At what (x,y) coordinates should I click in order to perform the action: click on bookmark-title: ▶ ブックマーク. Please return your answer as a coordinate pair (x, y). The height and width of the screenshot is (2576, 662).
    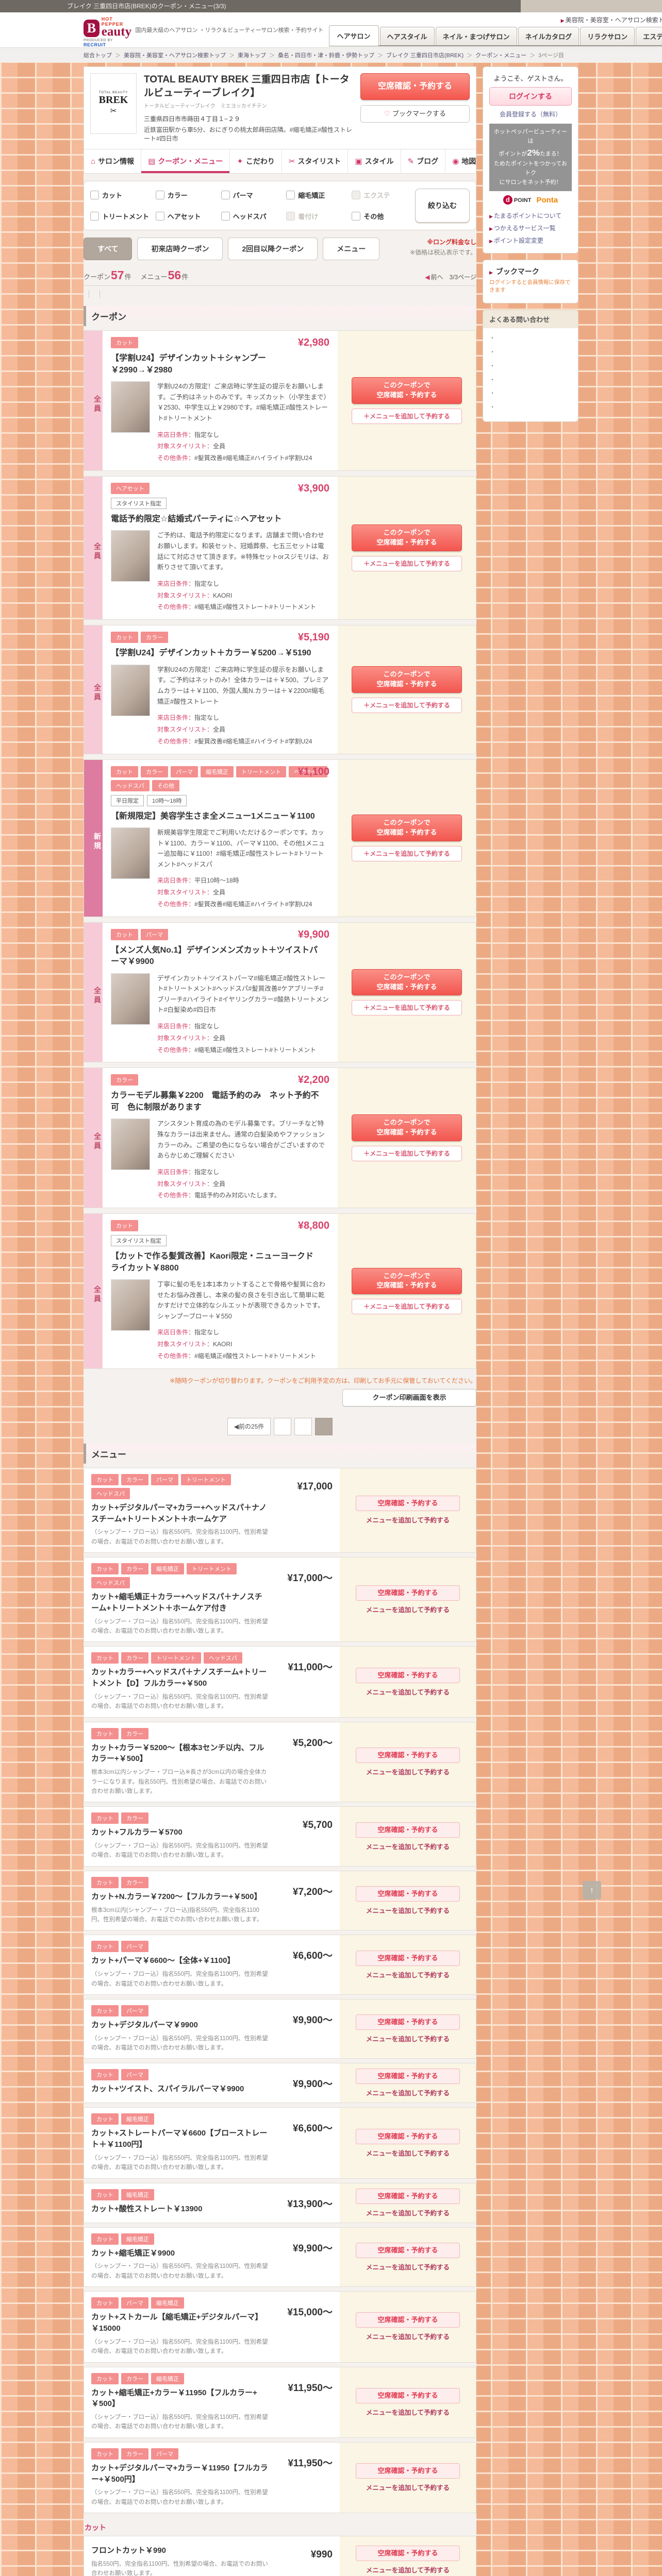
    Looking at the image, I should click on (514, 271).